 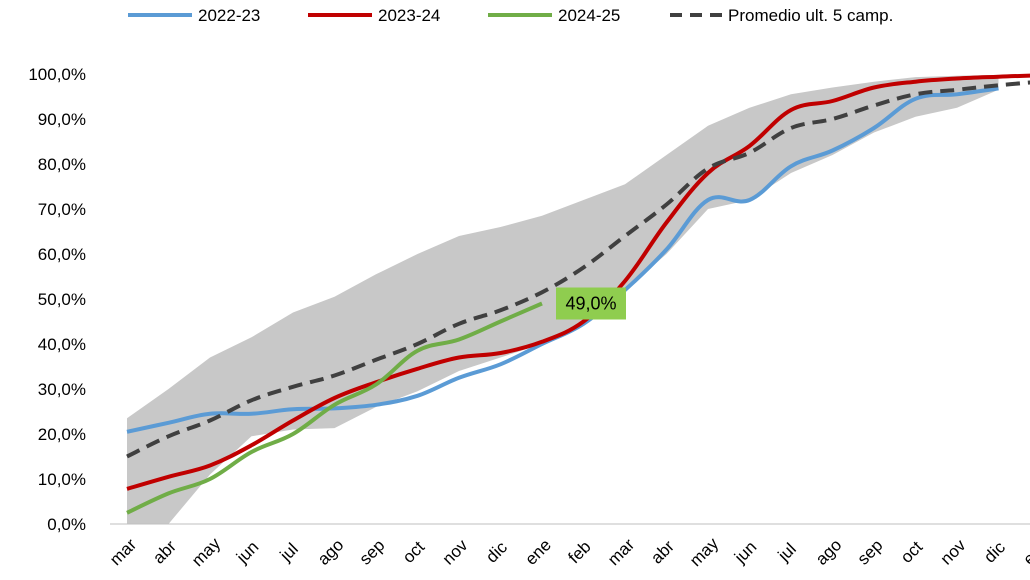 What do you see at coordinates (62, 254) in the screenshot?
I see `y-tick-label: 60,0%` at bounding box center [62, 254].